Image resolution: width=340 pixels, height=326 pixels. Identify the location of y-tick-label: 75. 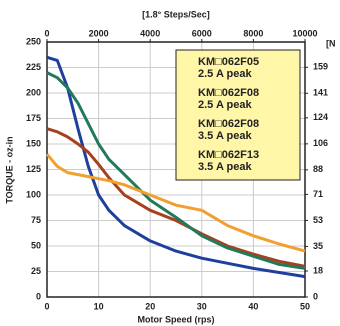
(36, 220).